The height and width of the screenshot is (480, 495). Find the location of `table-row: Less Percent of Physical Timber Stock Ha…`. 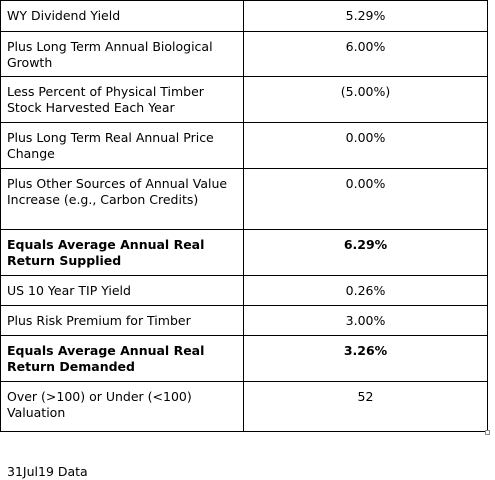

table-row: Less Percent of Physical Timber Stock Ha… is located at coordinates (244, 99).